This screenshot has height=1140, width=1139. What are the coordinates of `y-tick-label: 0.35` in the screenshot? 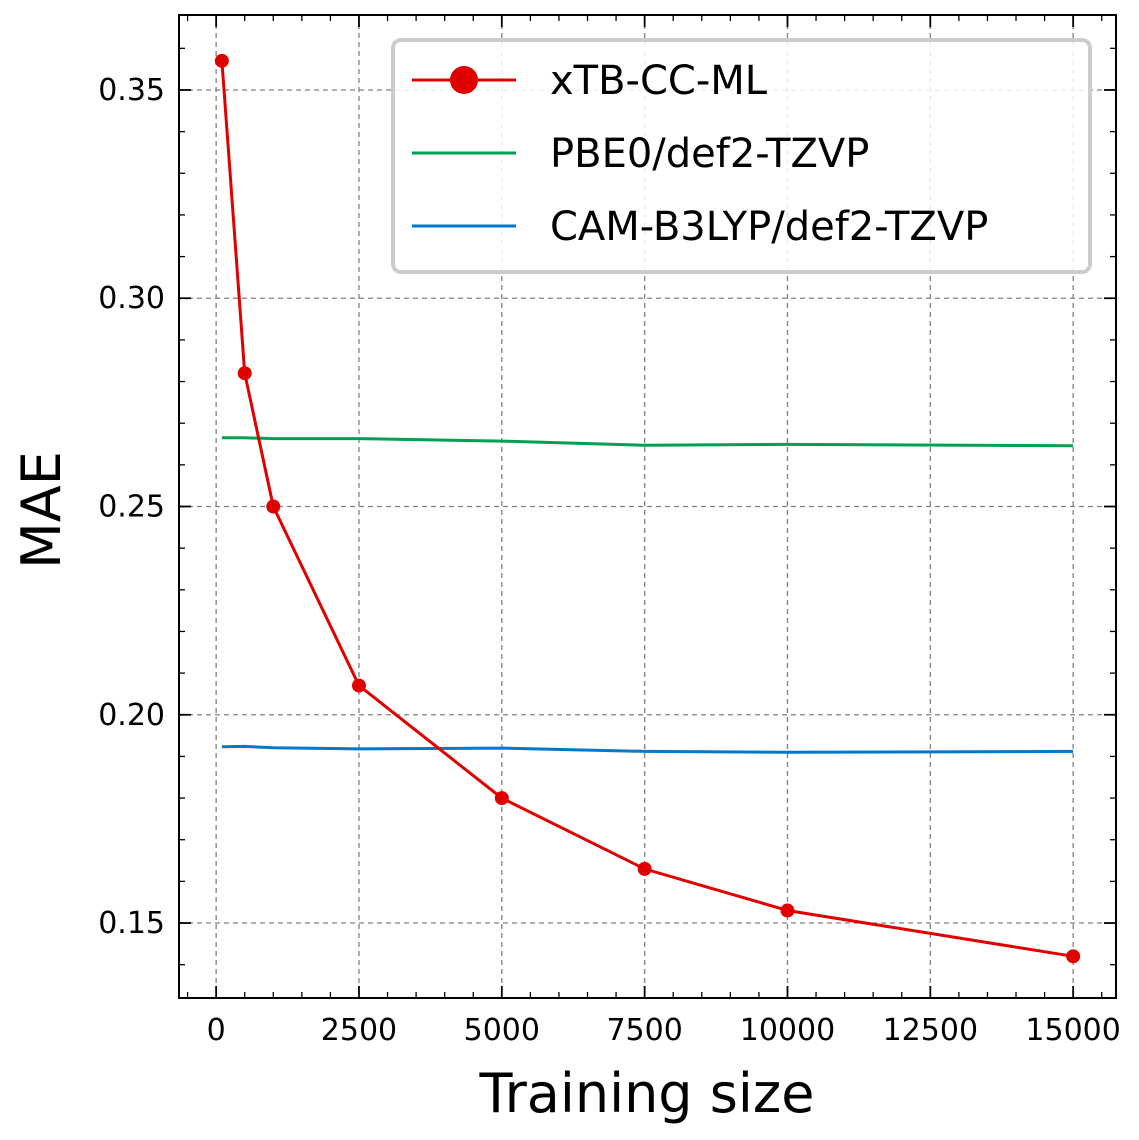 It's located at (131, 90).